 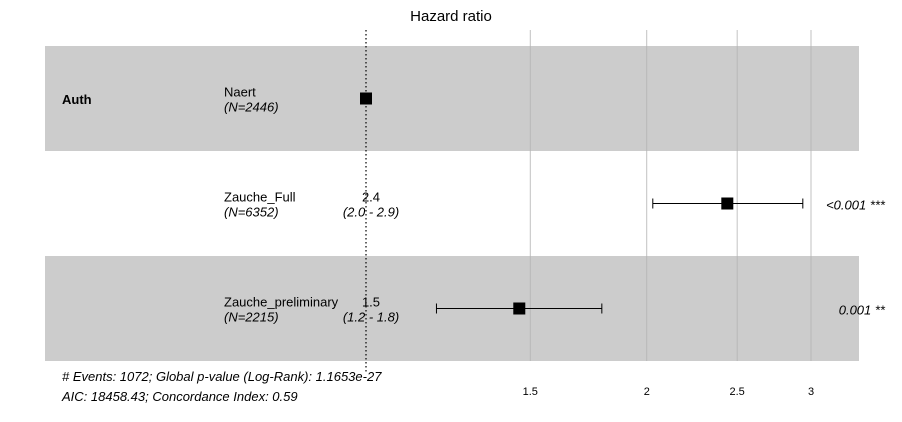 I want to click on x-tick-label-3: 3, so click(x=811, y=392).